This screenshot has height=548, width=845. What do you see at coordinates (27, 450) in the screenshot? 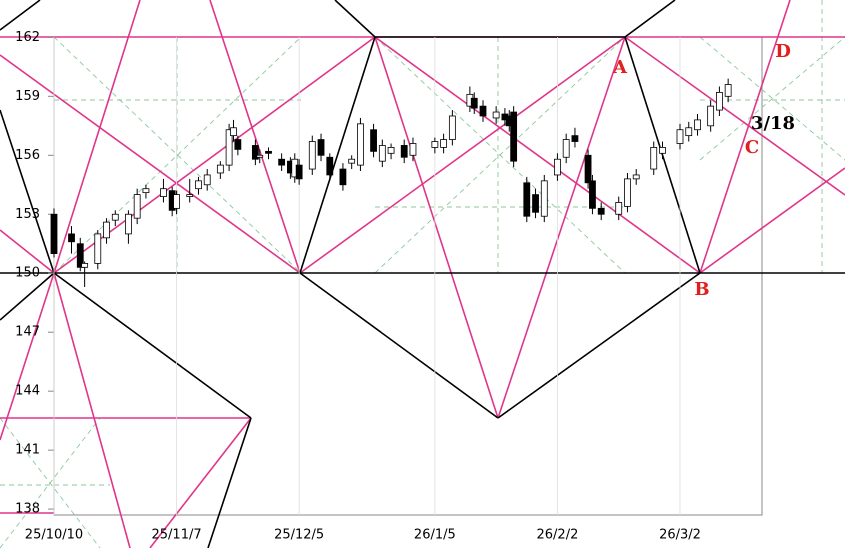
I see `y-tick-label: 141` at bounding box center [27, 450].